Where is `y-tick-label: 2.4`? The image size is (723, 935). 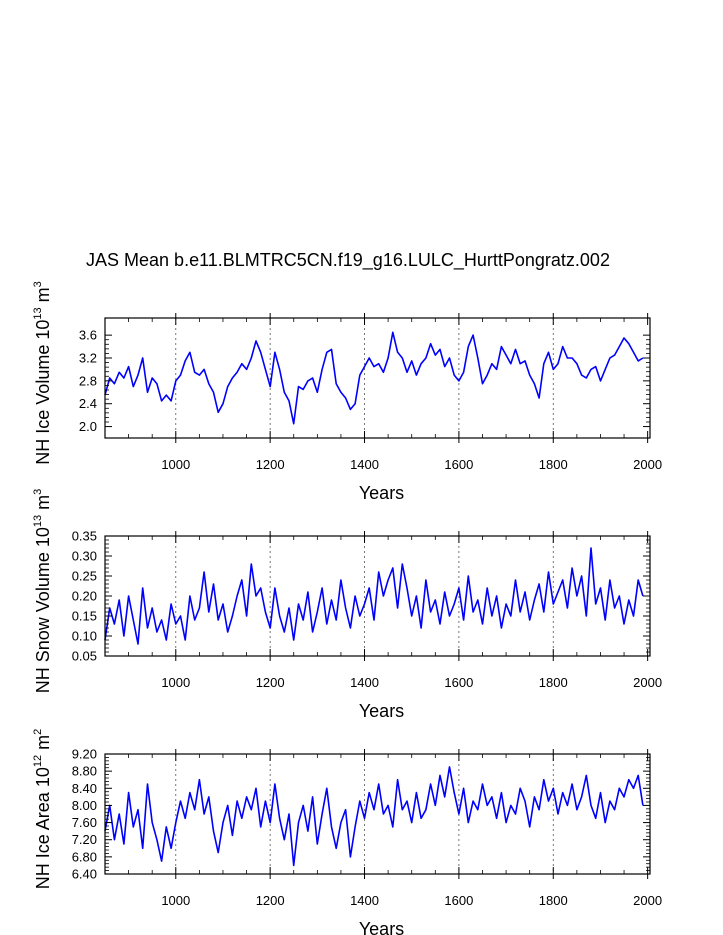 y-tick-label: 2.4 is located at coordinates (88, 403).